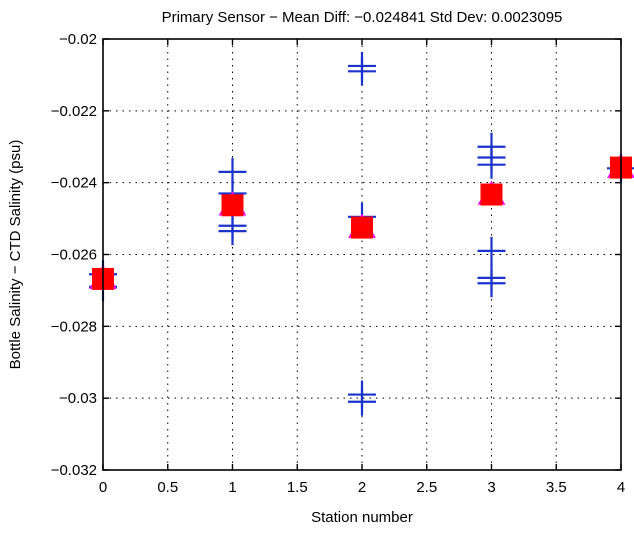  I want to click on y-tick-label: −0.032, so click(74, 470).